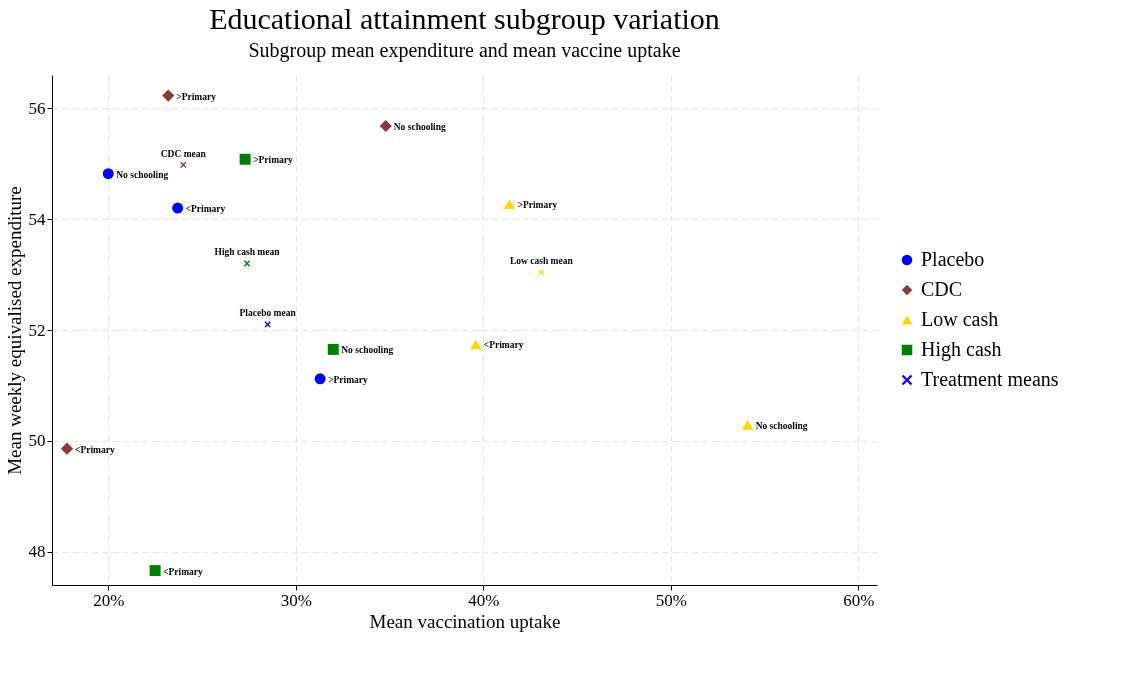 This screenshot has height=673, width=1133. Describe the element at coordinates (961, 349) in the screenshot. I see `legend-label: High cash` at that location.